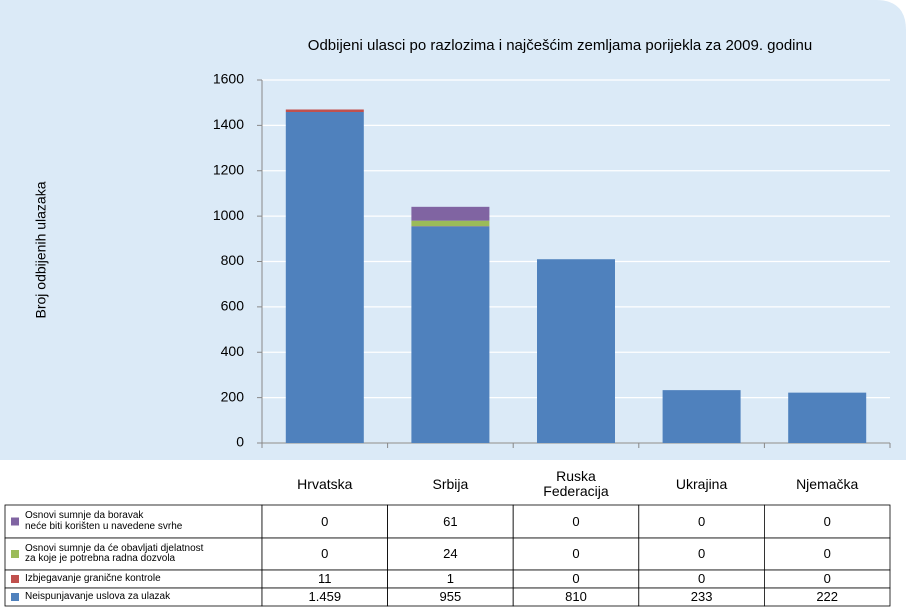 The height and width of the screenshot is (615, 906). Describe the element at coordinates (228, 124) in the screenshot. I see `y-tick-label: 1400` at that location.